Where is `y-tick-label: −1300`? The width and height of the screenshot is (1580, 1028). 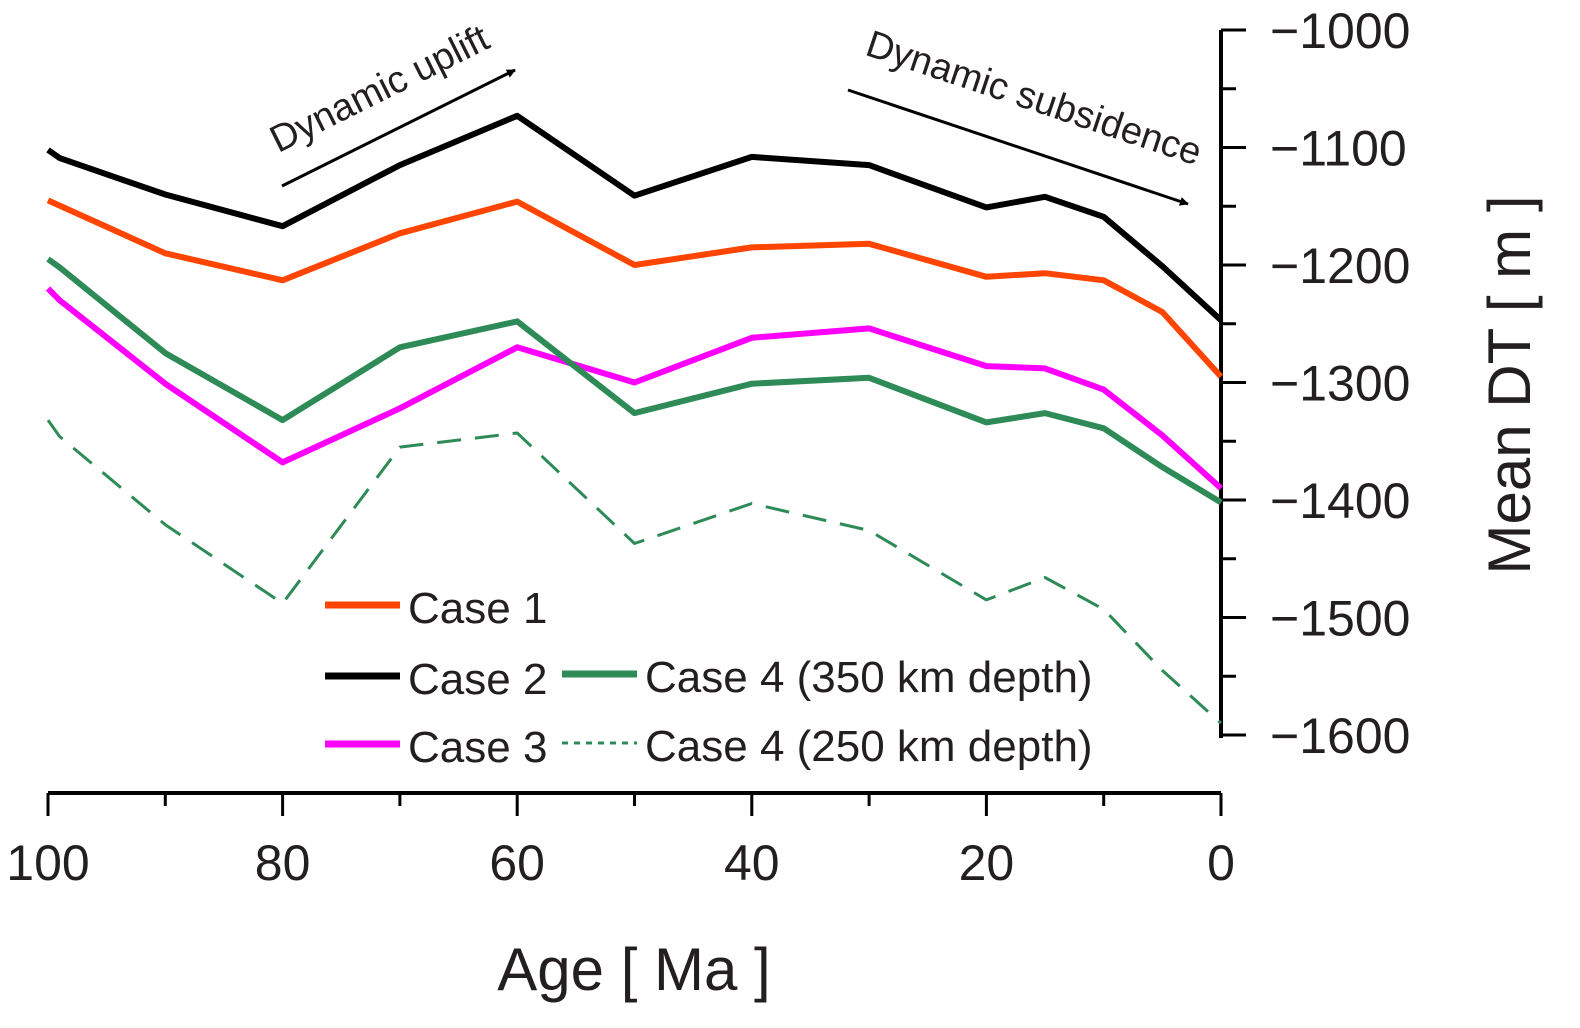
y-tick-label: −1300 is located at coordinates (1340, 384).